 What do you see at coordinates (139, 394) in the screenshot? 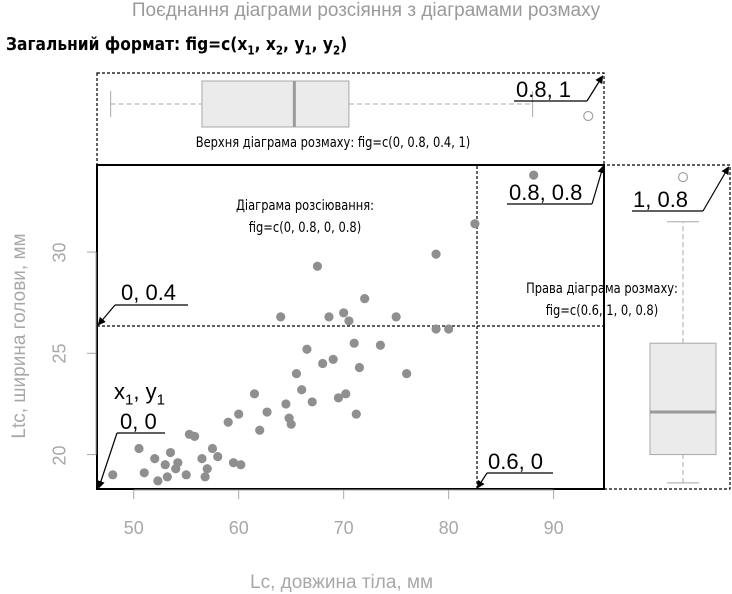
I see `corner-label-x1-y1: x1, y1` at bounding box center [139, 394].